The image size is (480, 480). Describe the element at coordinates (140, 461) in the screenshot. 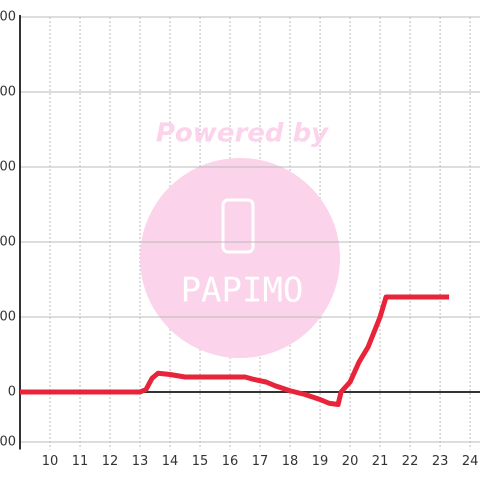

I see `x-tick-label: 13` at that location.